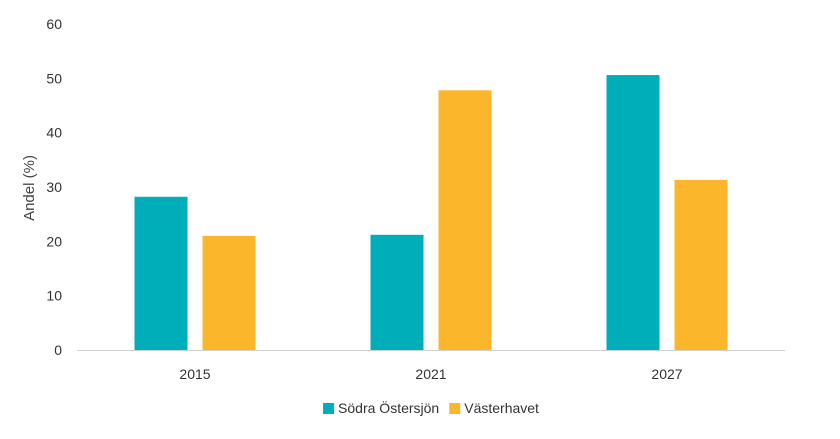 The width and height of the screenshot is (840, 439). I want to click on legend-label: Södra Östersjön, so click(388, 407).